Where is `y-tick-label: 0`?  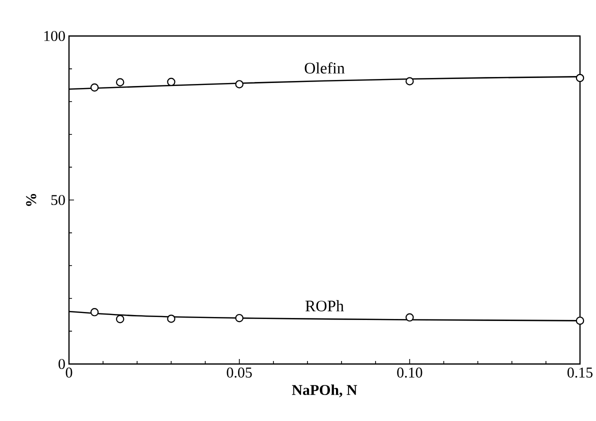 y-tick-label: 0 is located at coordinates (61, 364).